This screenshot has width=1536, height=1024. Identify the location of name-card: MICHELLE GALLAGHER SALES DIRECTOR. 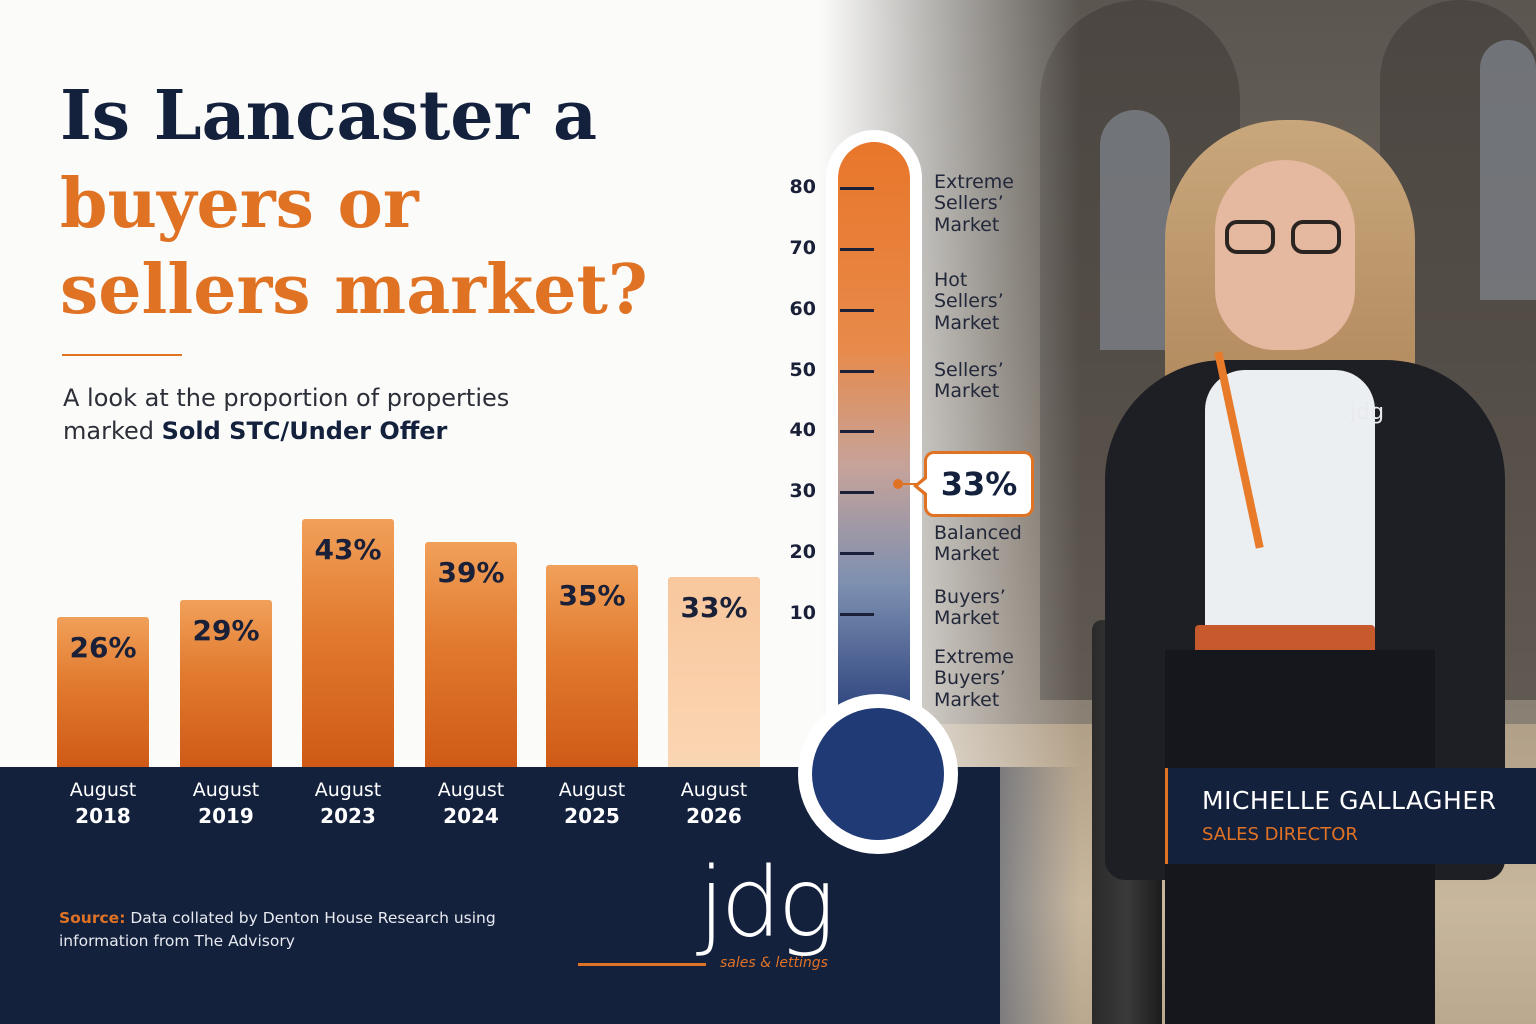
(1350, 816).